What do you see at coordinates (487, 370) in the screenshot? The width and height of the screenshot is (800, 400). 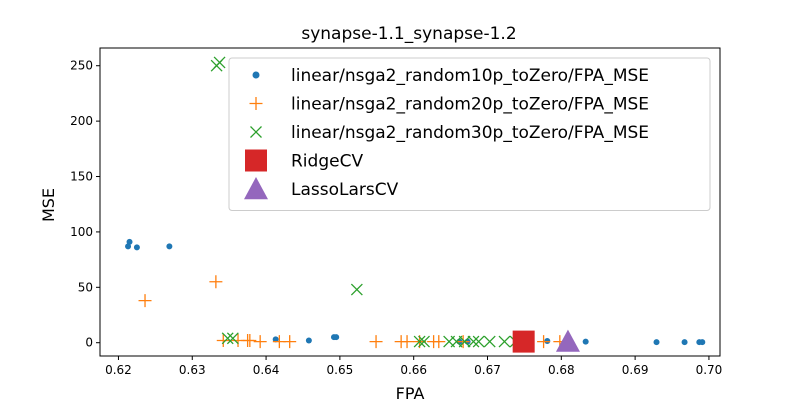 I see `x-tick-label: 0.67` at bounding box center [487, 370].